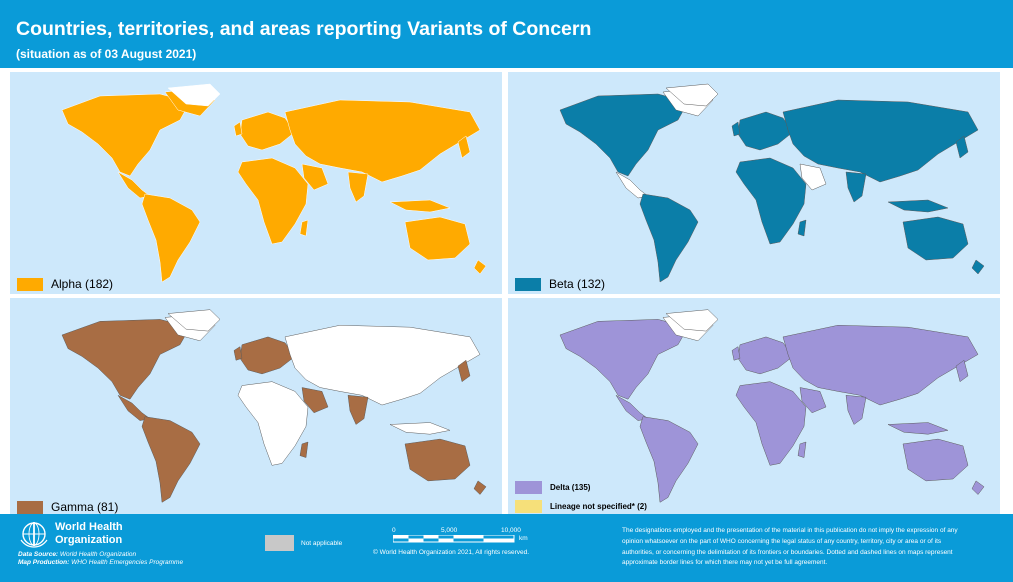 Image resolution: width=1013 pixels, height=582 pixels. Describe the element at coordinates (420, 428) in the screenshot. I see `map-gamma-indonesia` at that location.